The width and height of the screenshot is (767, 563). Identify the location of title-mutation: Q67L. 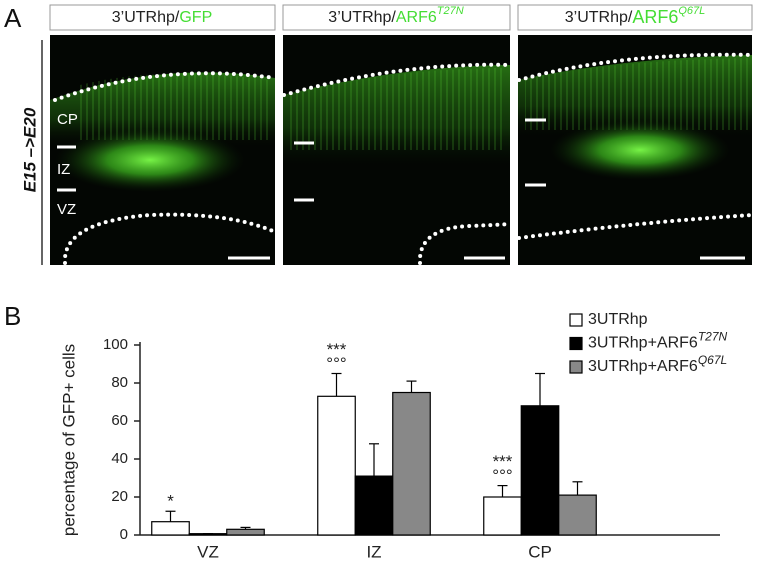
(691, 11).